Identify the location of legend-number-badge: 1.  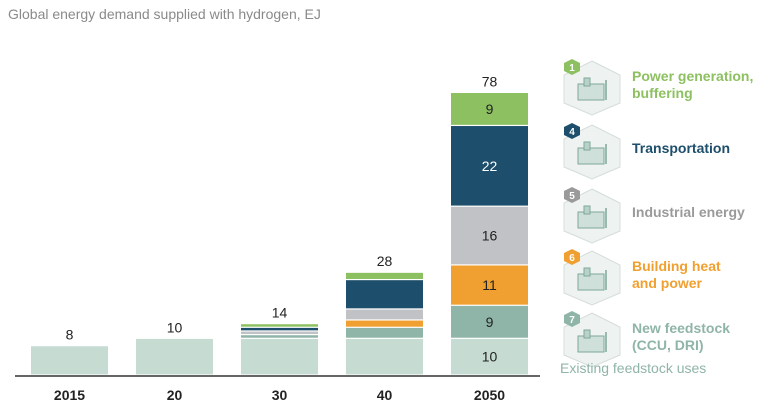
(572, 68).